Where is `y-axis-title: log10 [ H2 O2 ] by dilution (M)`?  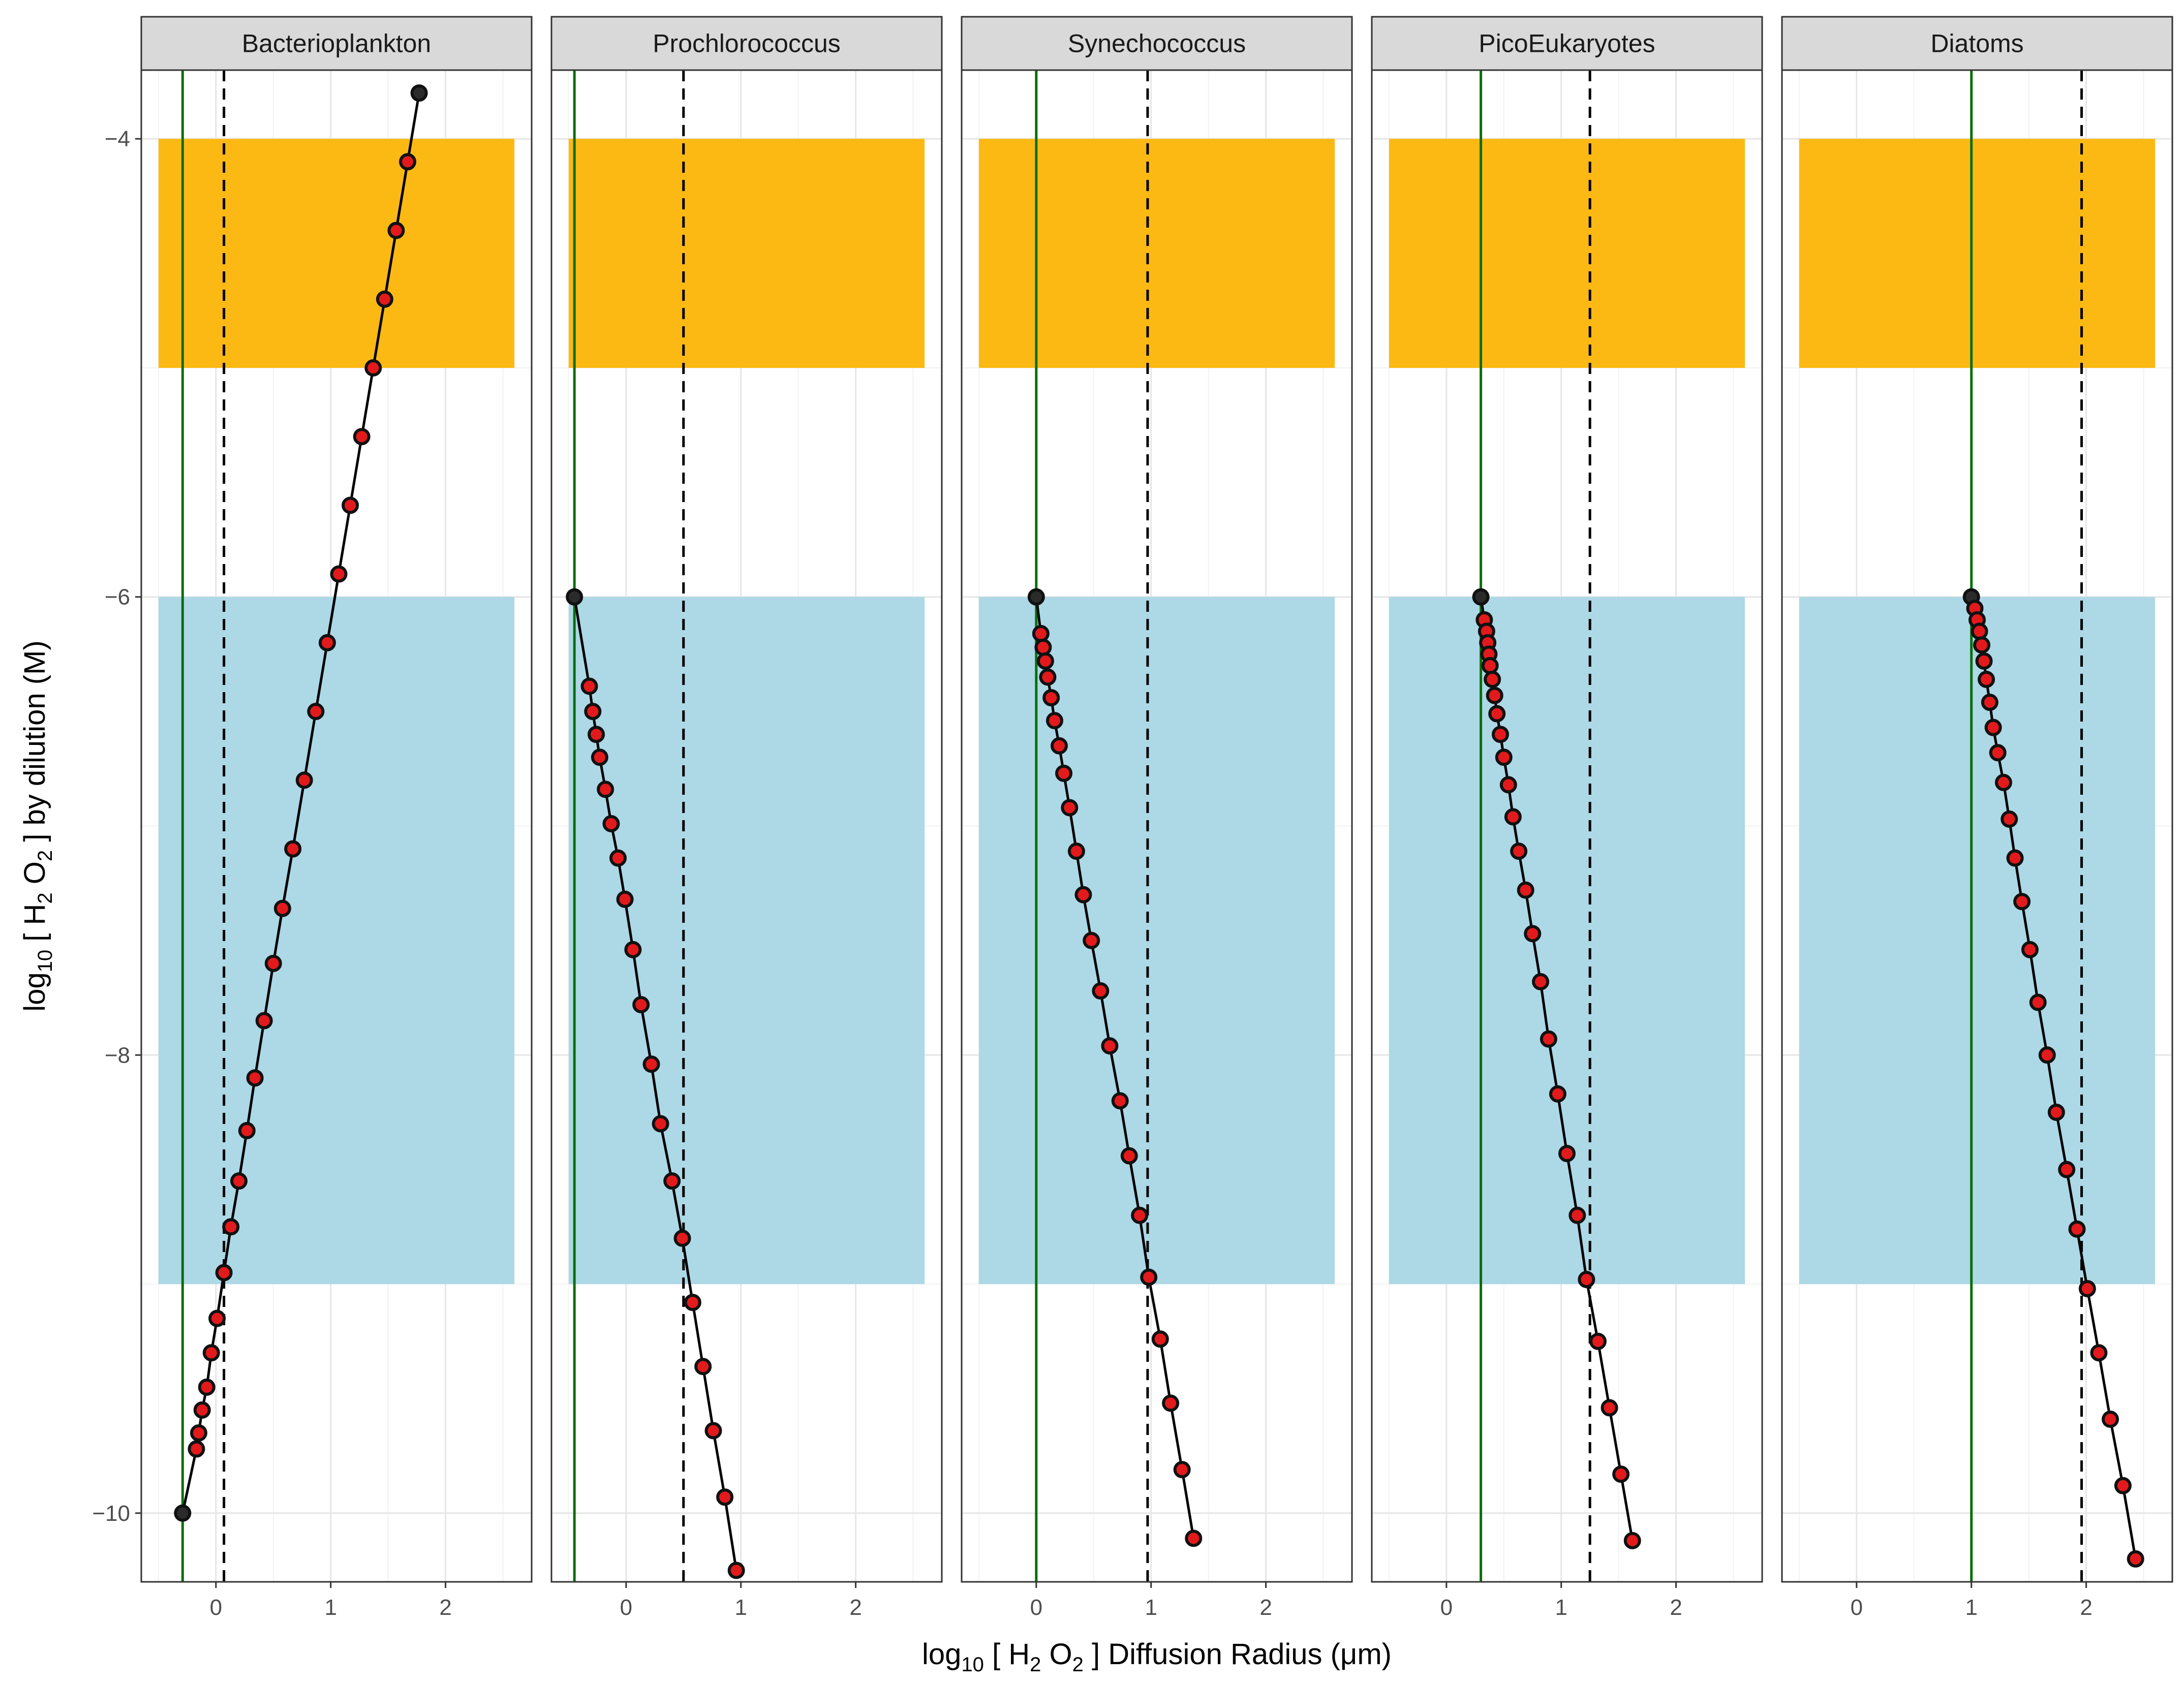
y-axis-title: log10 [ H2 O2 ] by dilution (M) is located at coordinates (37, 825).